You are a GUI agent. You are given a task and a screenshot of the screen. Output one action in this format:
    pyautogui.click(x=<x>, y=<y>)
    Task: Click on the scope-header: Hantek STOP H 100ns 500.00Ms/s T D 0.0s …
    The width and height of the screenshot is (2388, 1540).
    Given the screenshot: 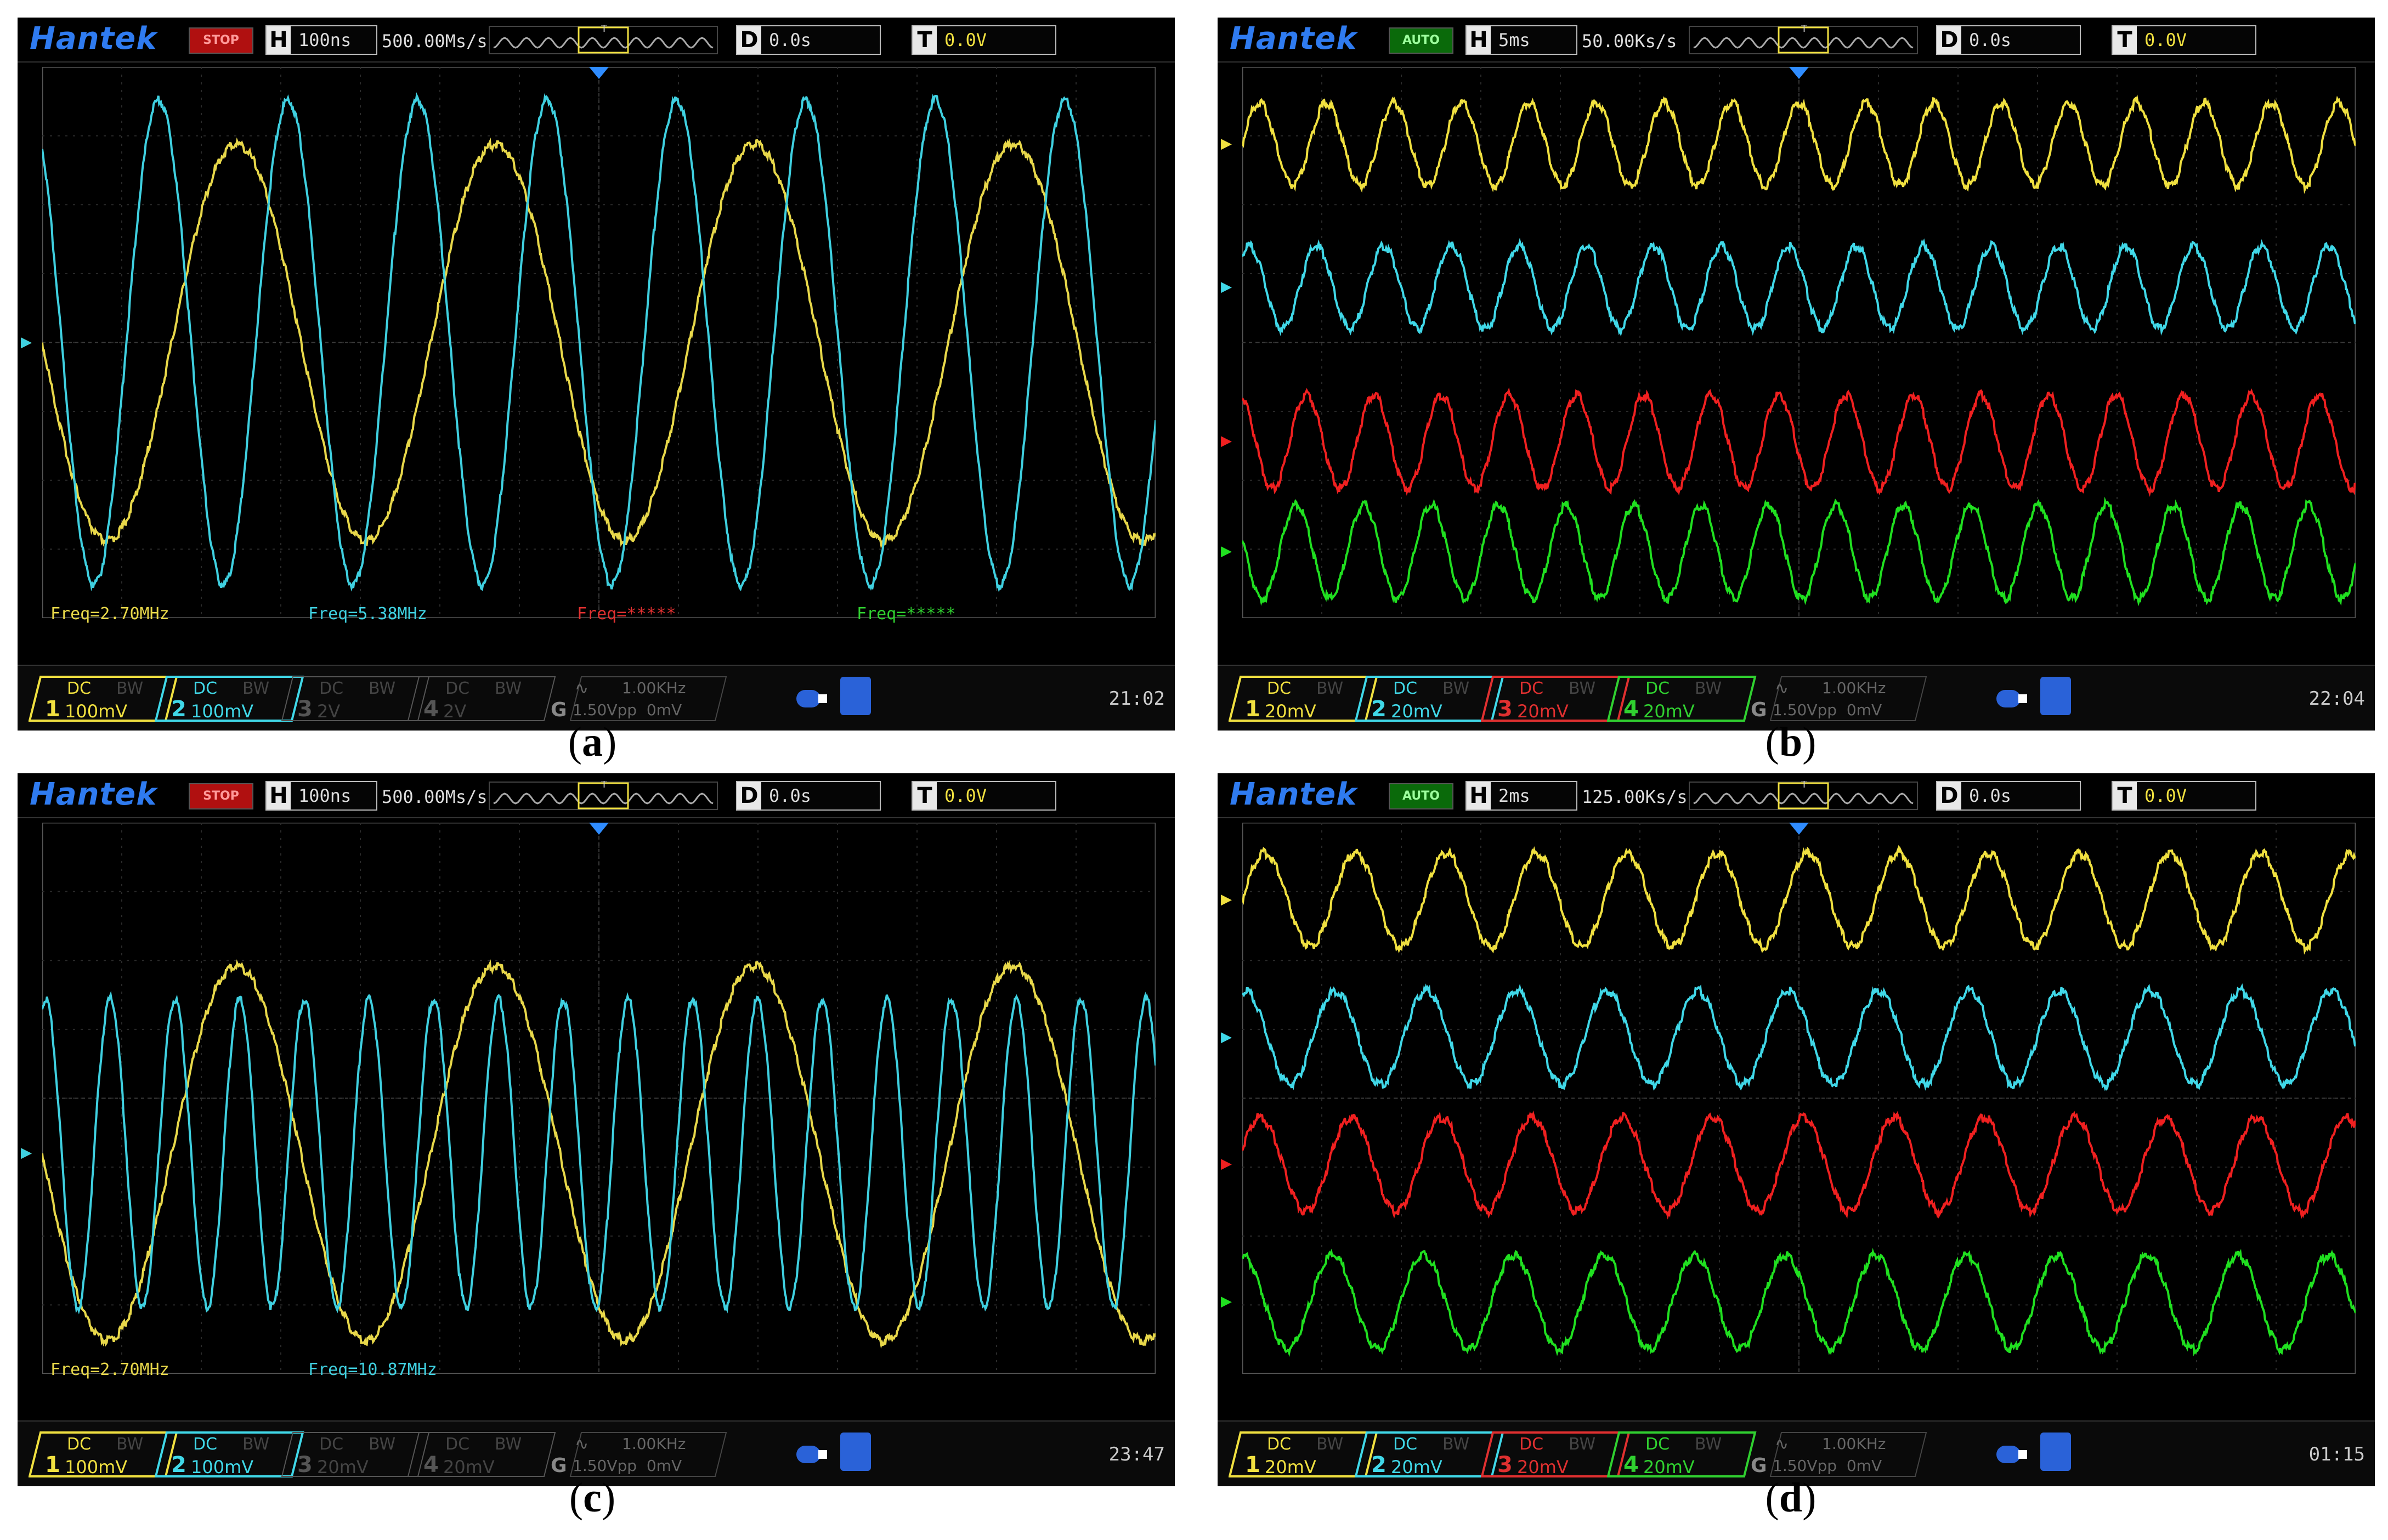 What is the action you would take?
    pyautogui.click(x=596, y=40)
    